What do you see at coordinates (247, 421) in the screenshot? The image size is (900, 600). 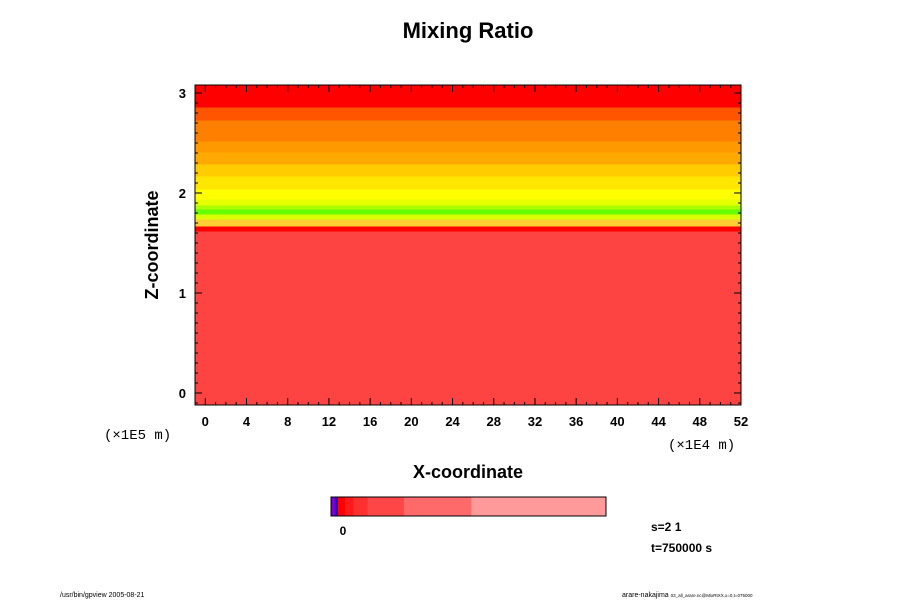 I see `x-tick-label: 4` at bounding box center [247, 421].